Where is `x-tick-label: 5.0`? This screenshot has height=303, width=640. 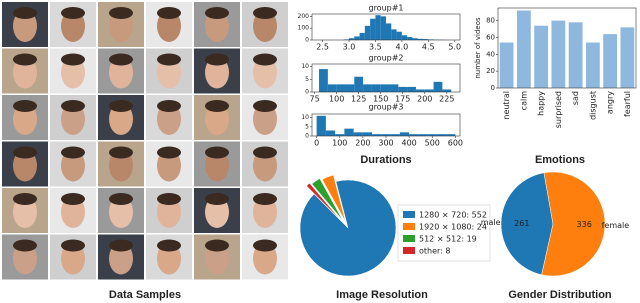
x-tick-label: 5.0 is located at coordinates (454, 47).